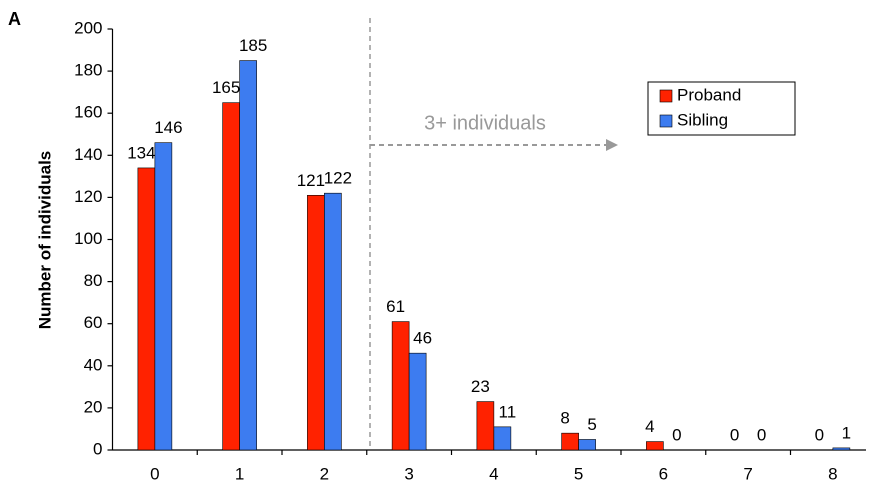 The image size is (869, 502). Describe the element at coordinates (493, 473) in the screenshot. I see `x-tick-label: 4` at that location.